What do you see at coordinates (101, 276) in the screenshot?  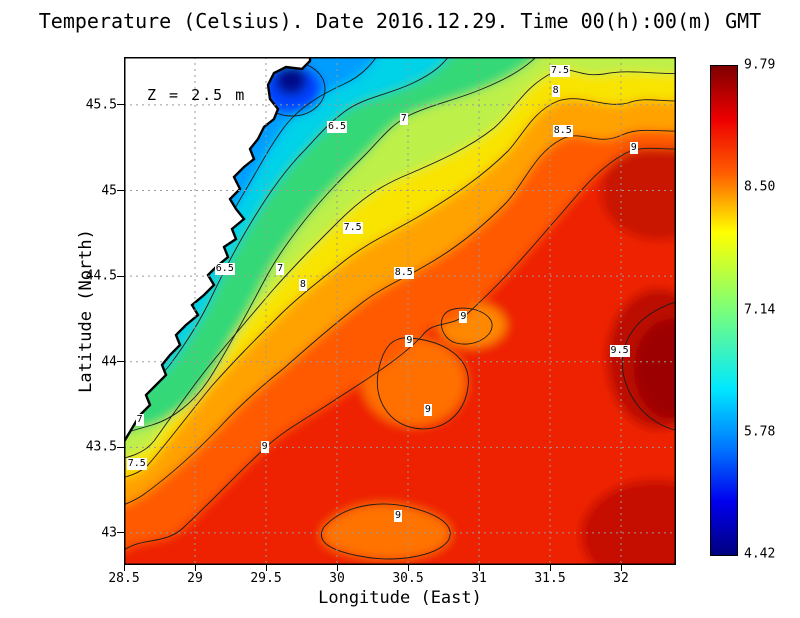 I see `y-tick-label: 44.5` at bounding box center [101, 276].